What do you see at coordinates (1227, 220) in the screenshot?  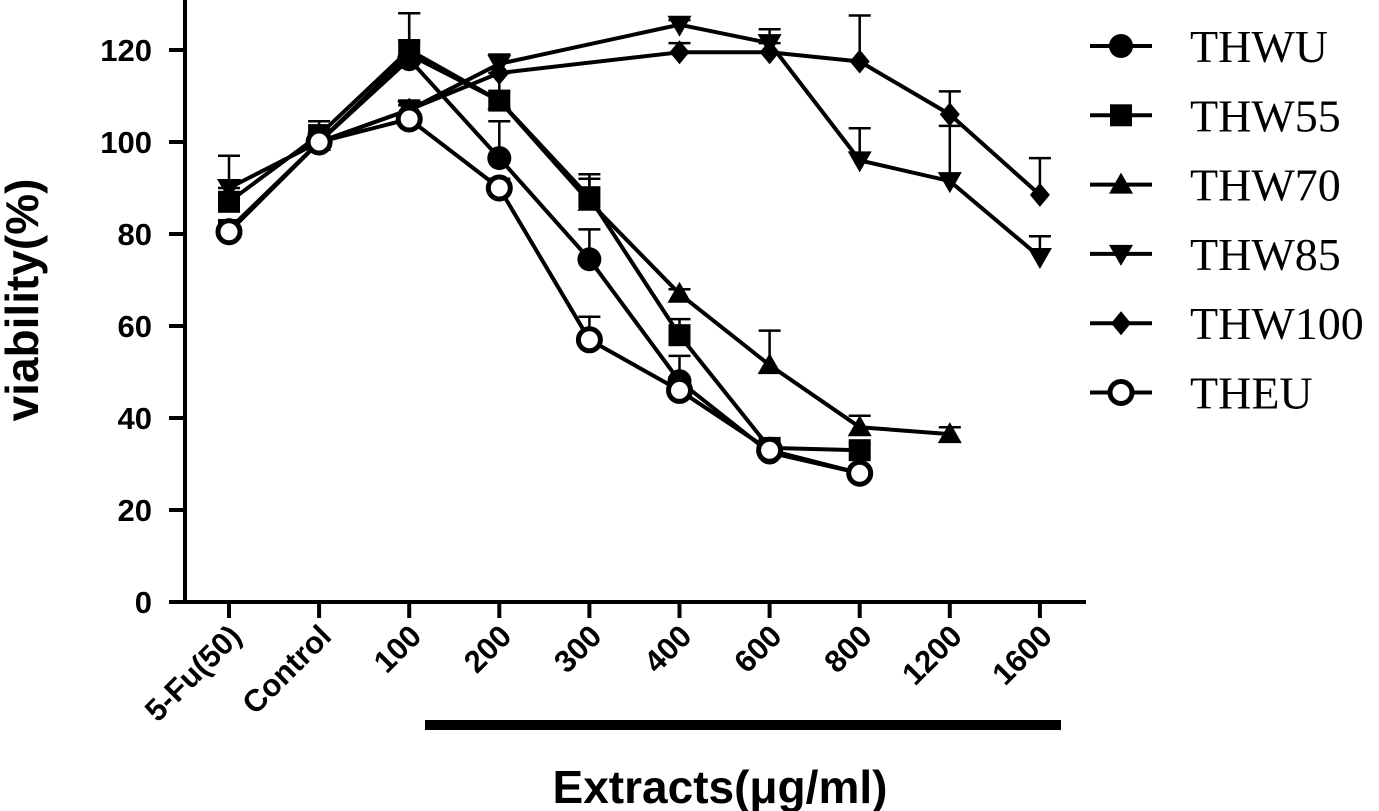 I see `legend: THWU THW55 THW70 THW85 THW100 THEU` at bounding box center [1227, 220].